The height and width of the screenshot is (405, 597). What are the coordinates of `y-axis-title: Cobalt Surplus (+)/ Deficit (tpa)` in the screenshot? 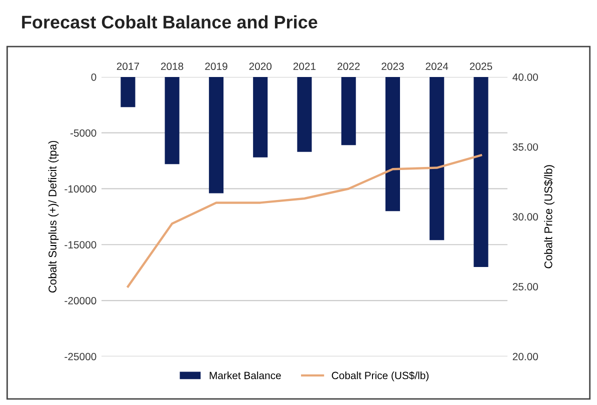 It's located at (53, 216).